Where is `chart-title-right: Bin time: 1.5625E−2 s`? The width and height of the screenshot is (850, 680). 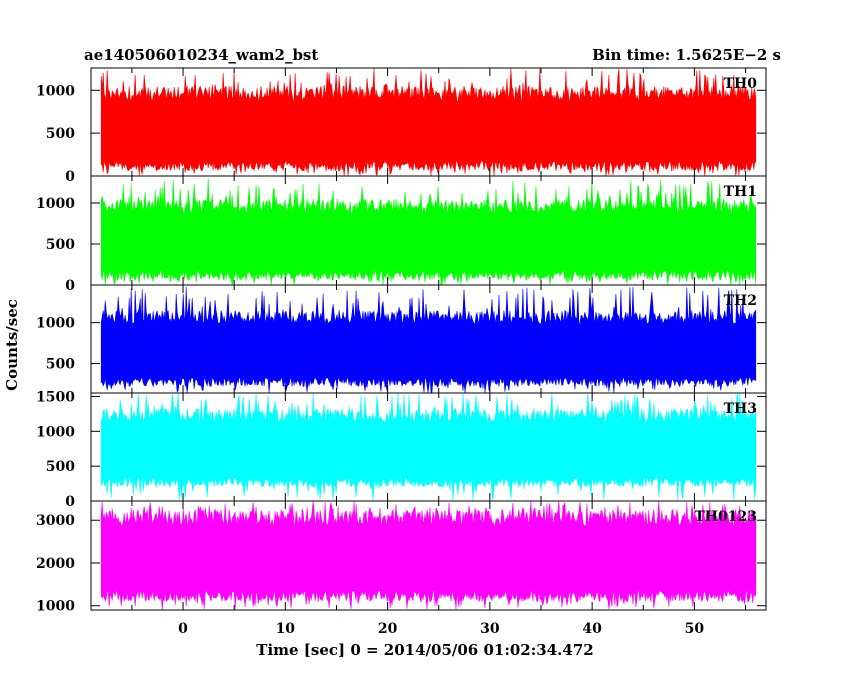 chart-title-right: Bin time: 1.5625E−2 s is located at coordinates (686, 55).